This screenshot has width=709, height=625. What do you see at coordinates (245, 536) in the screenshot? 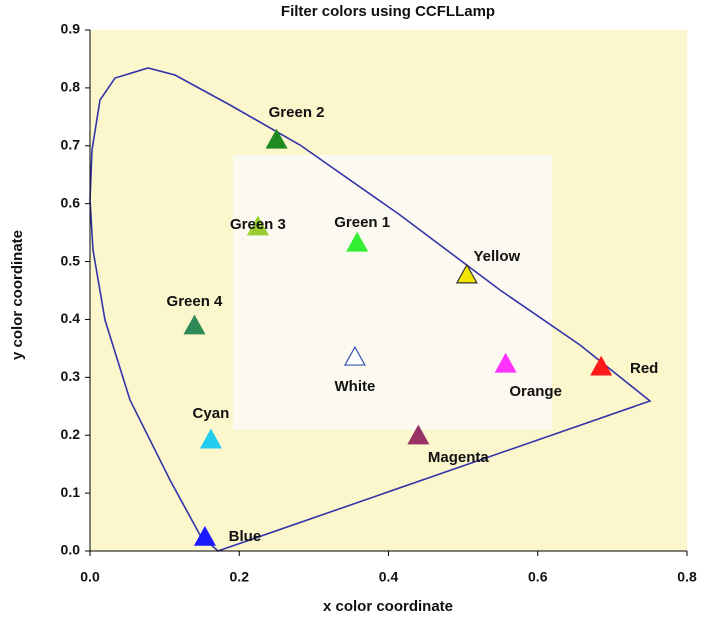
I see `point-label: Blue` at bounding box center [245, 536].